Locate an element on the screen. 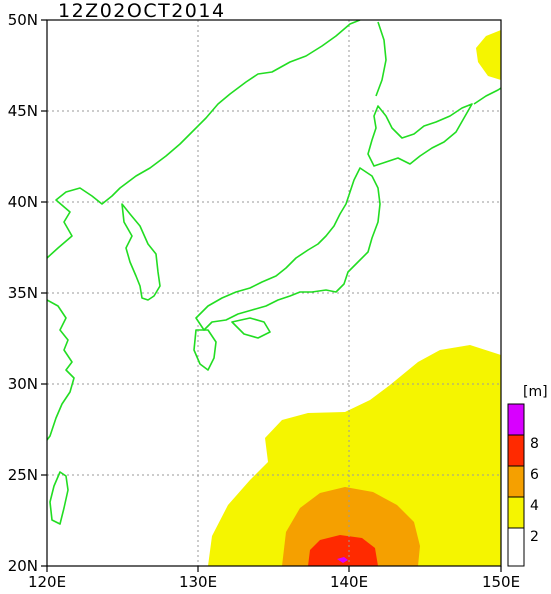 The height and width of the screenshot is (594, 551). contour-8m is located at coordinates (342, 560).